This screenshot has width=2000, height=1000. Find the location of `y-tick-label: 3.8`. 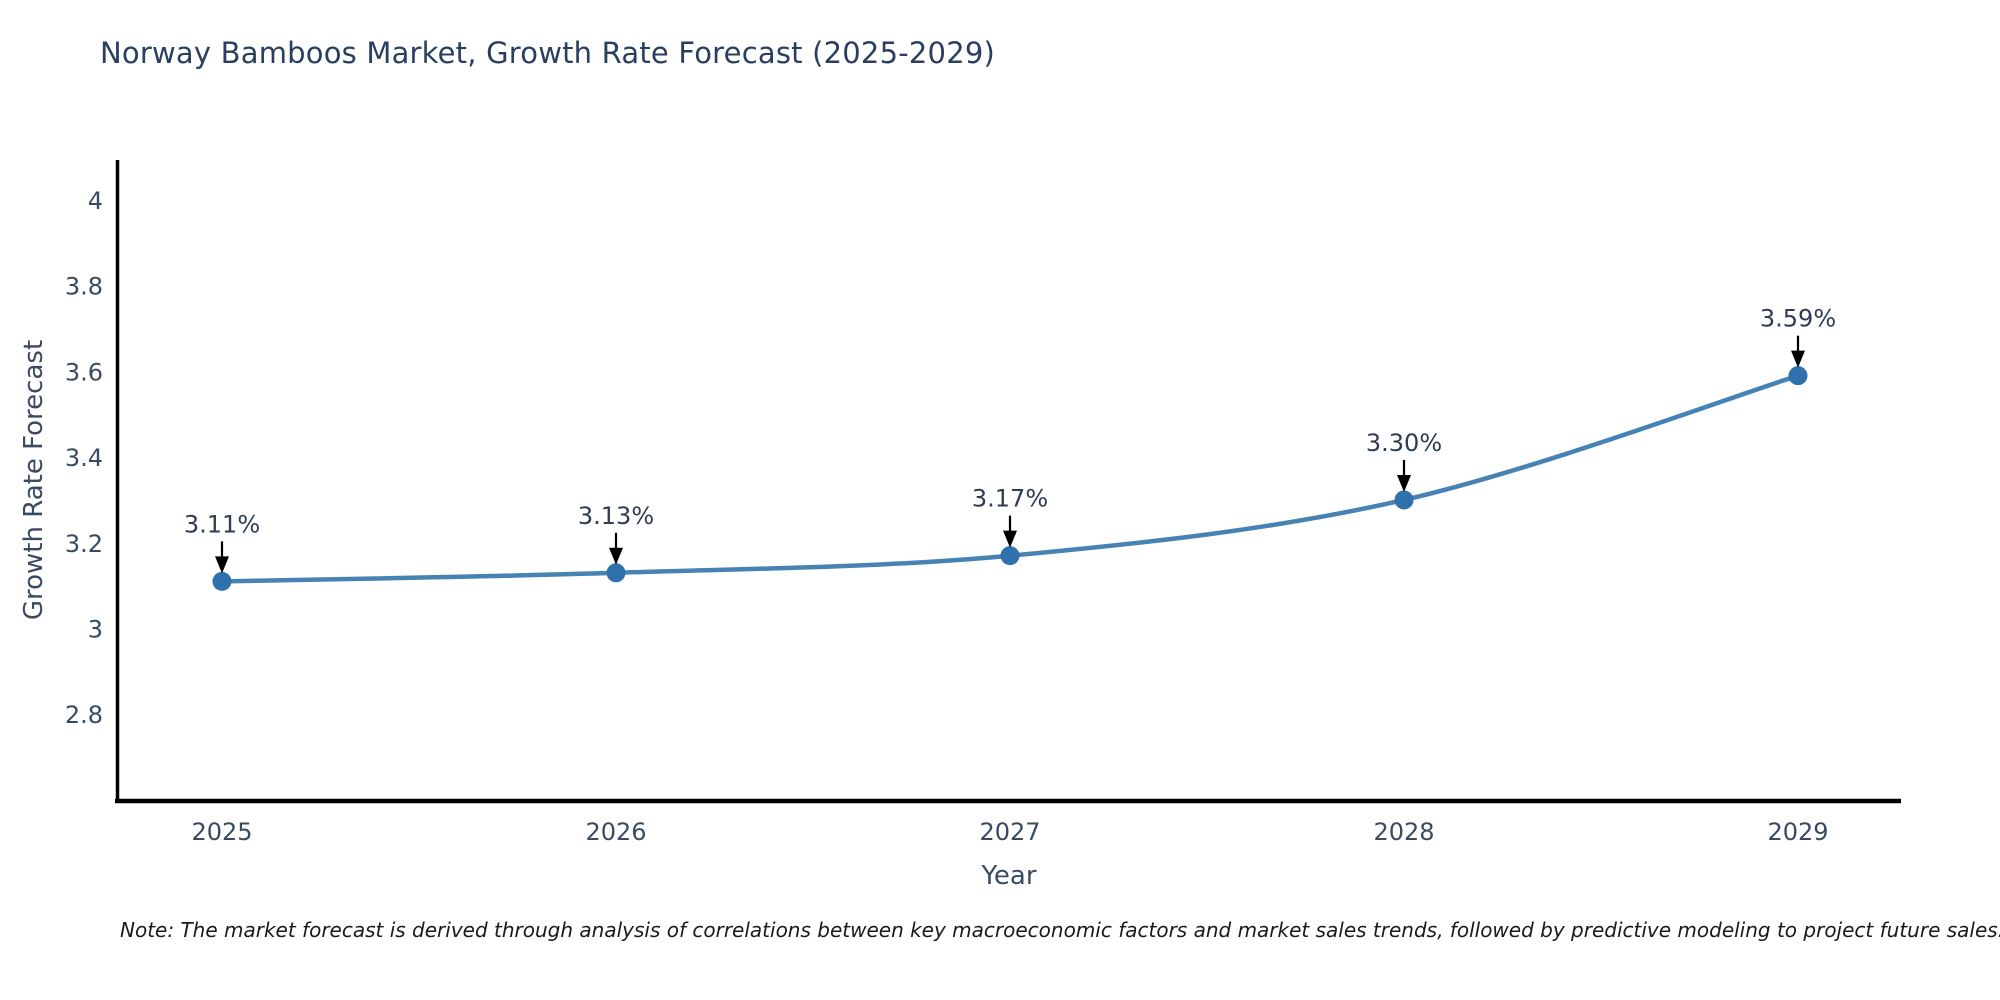

y-tick-label: 3.8 is located at coordinates (84, 287).